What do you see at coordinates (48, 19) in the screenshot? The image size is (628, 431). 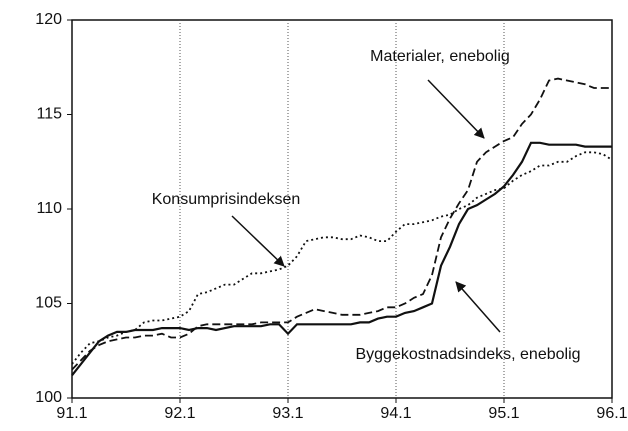 I see `y-tick-label: 120` at bounding box center [48, 19].